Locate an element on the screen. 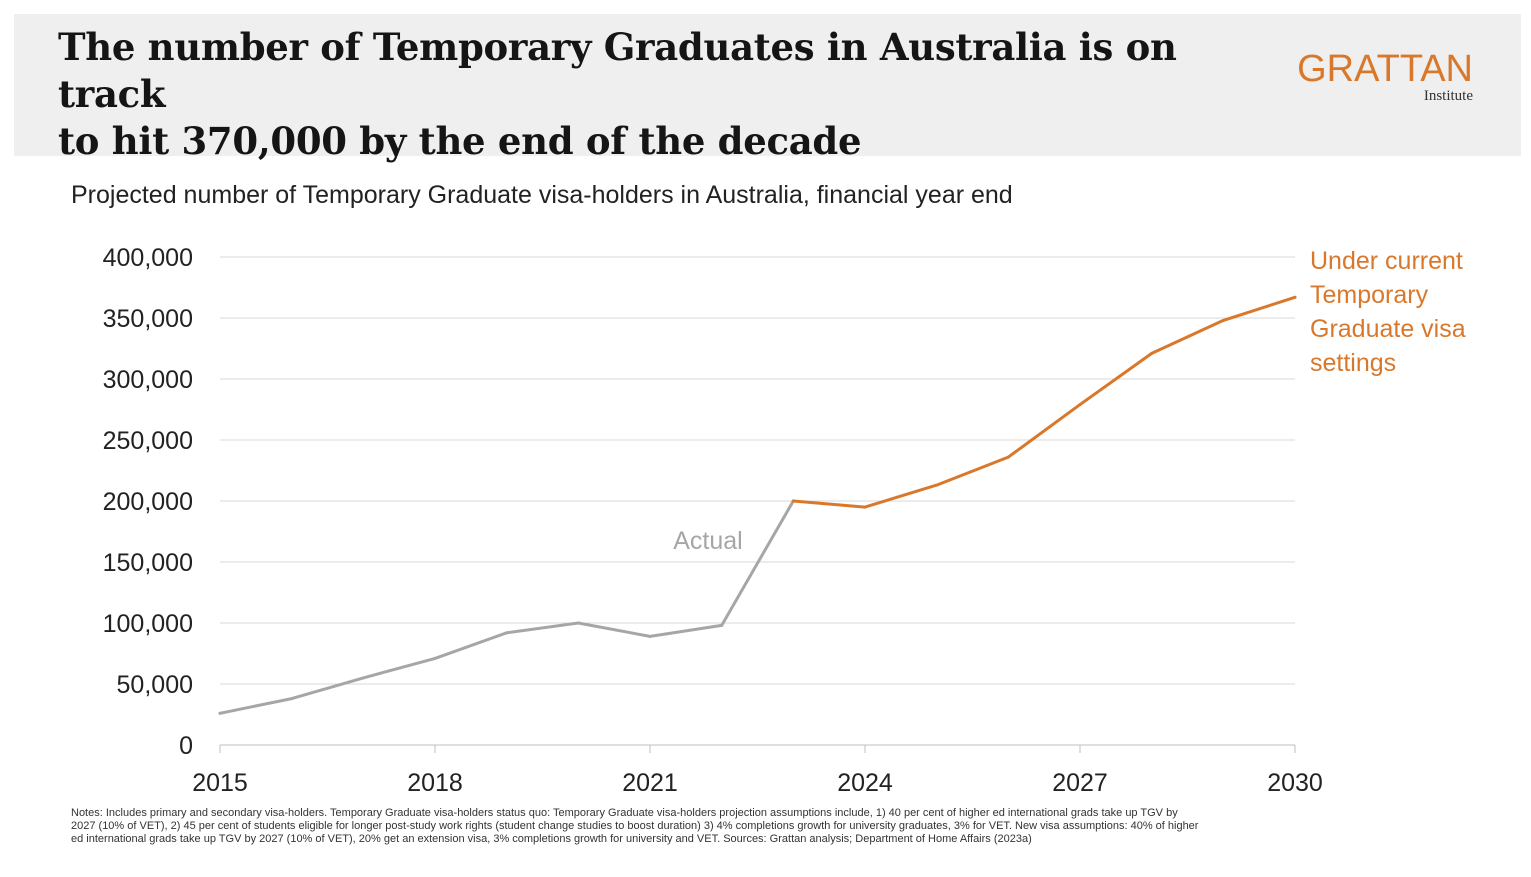  series-label-projection-line: Temporary is located at coordinates (1369, 295).